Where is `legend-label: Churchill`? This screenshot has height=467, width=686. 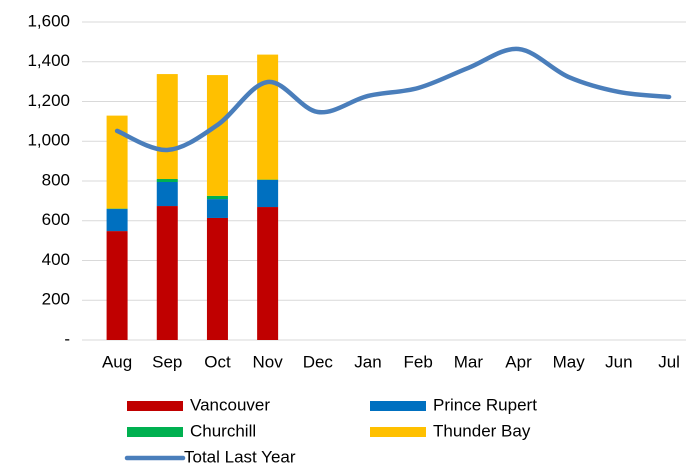 legend-label: Churchill is located at coordinates (223, 430).